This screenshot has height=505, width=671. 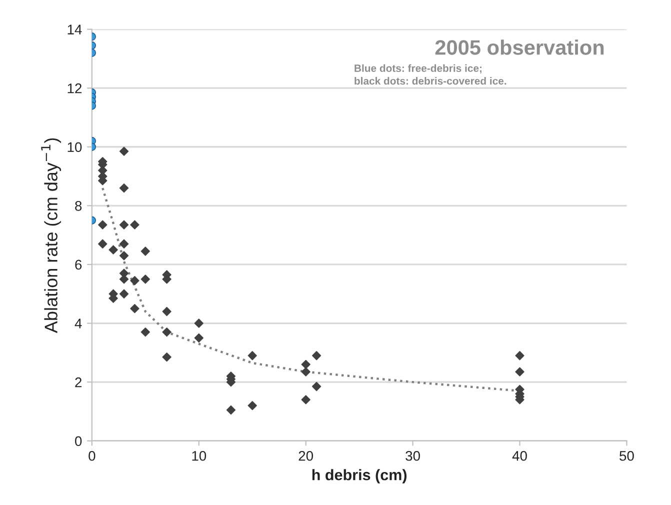 What do you see at coordinates (75, 29) in the screenshot?
I see `y-tick-label: 14` at bounding box center [75, 29].